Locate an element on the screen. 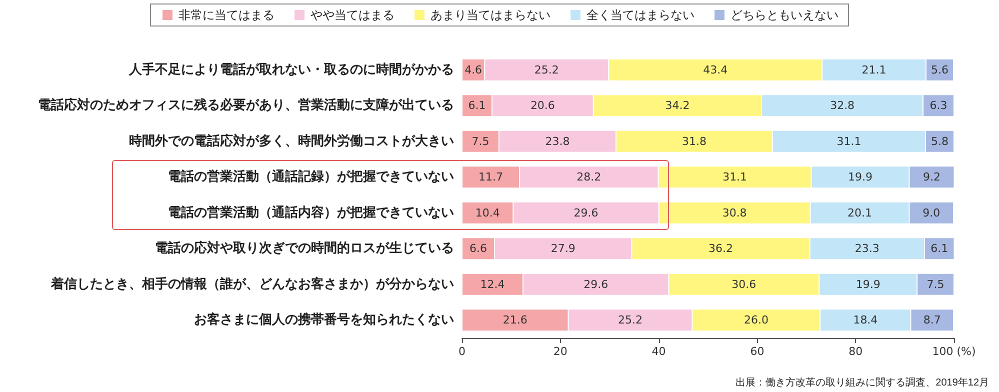 The width and height of the screenshot is (999, 392). legend-label: 非常に当てはまる is located at coordinates (226, 15).